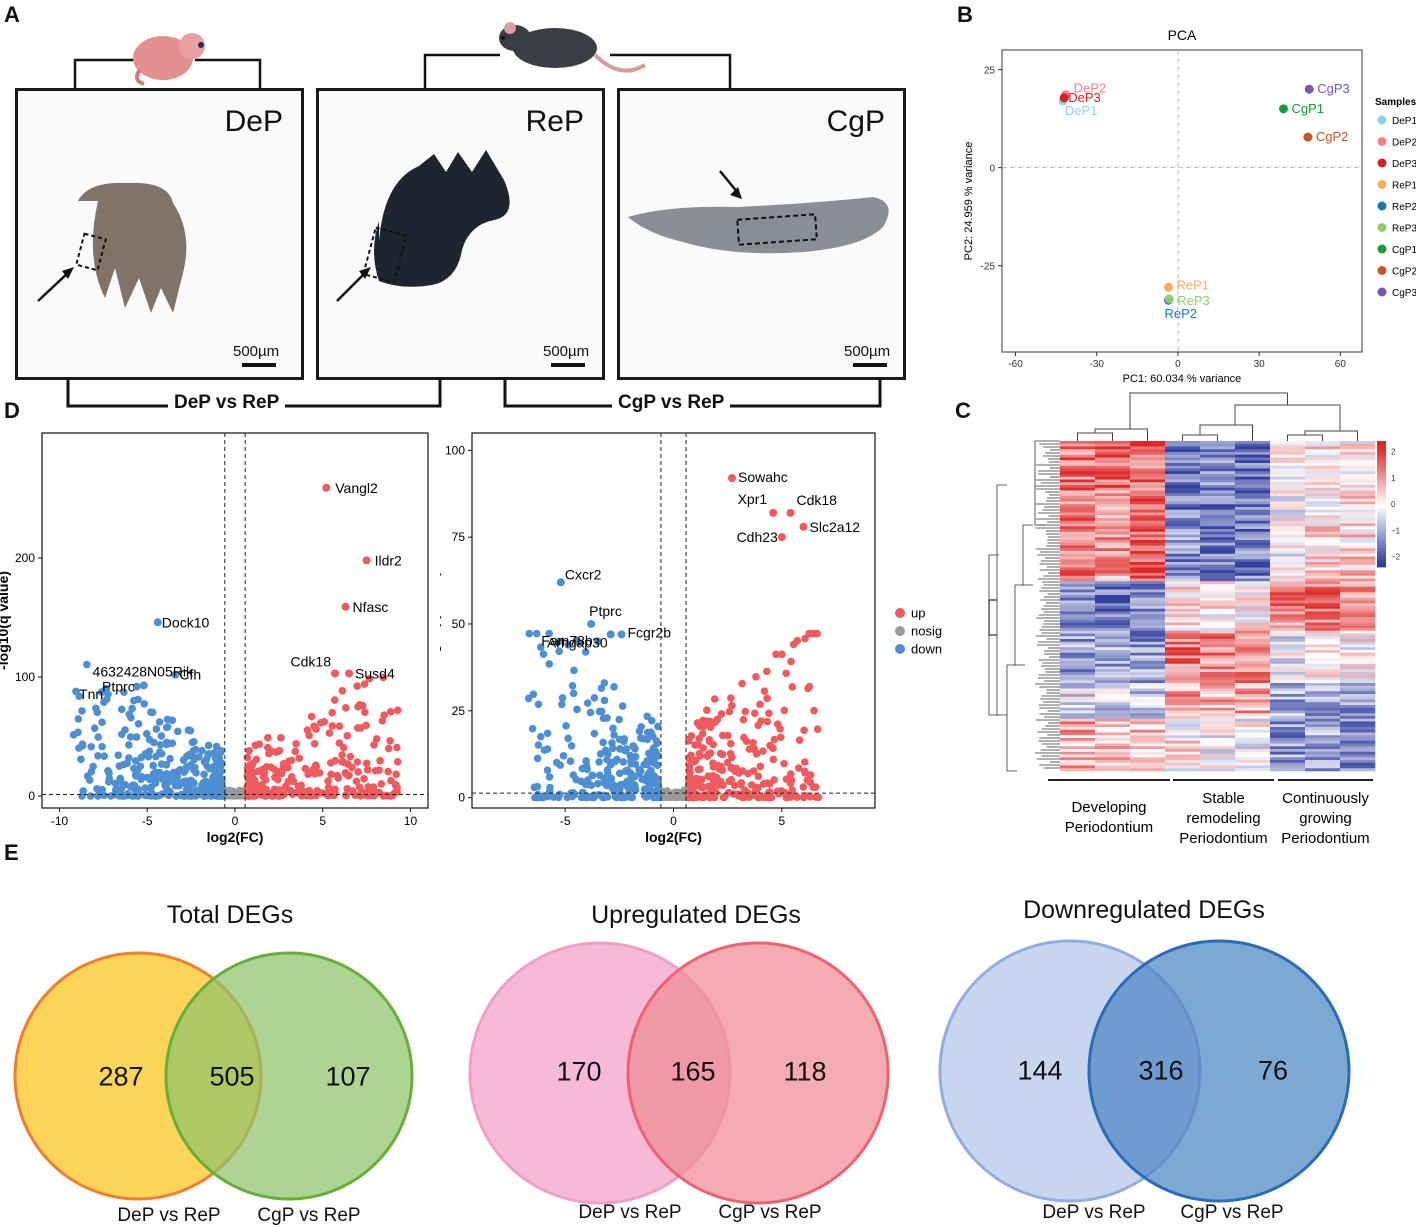  What do you see at coordinates (1381, 499) in the screenshot?
I see `heatmap-scale-step` at bounding box center [1381, 499].